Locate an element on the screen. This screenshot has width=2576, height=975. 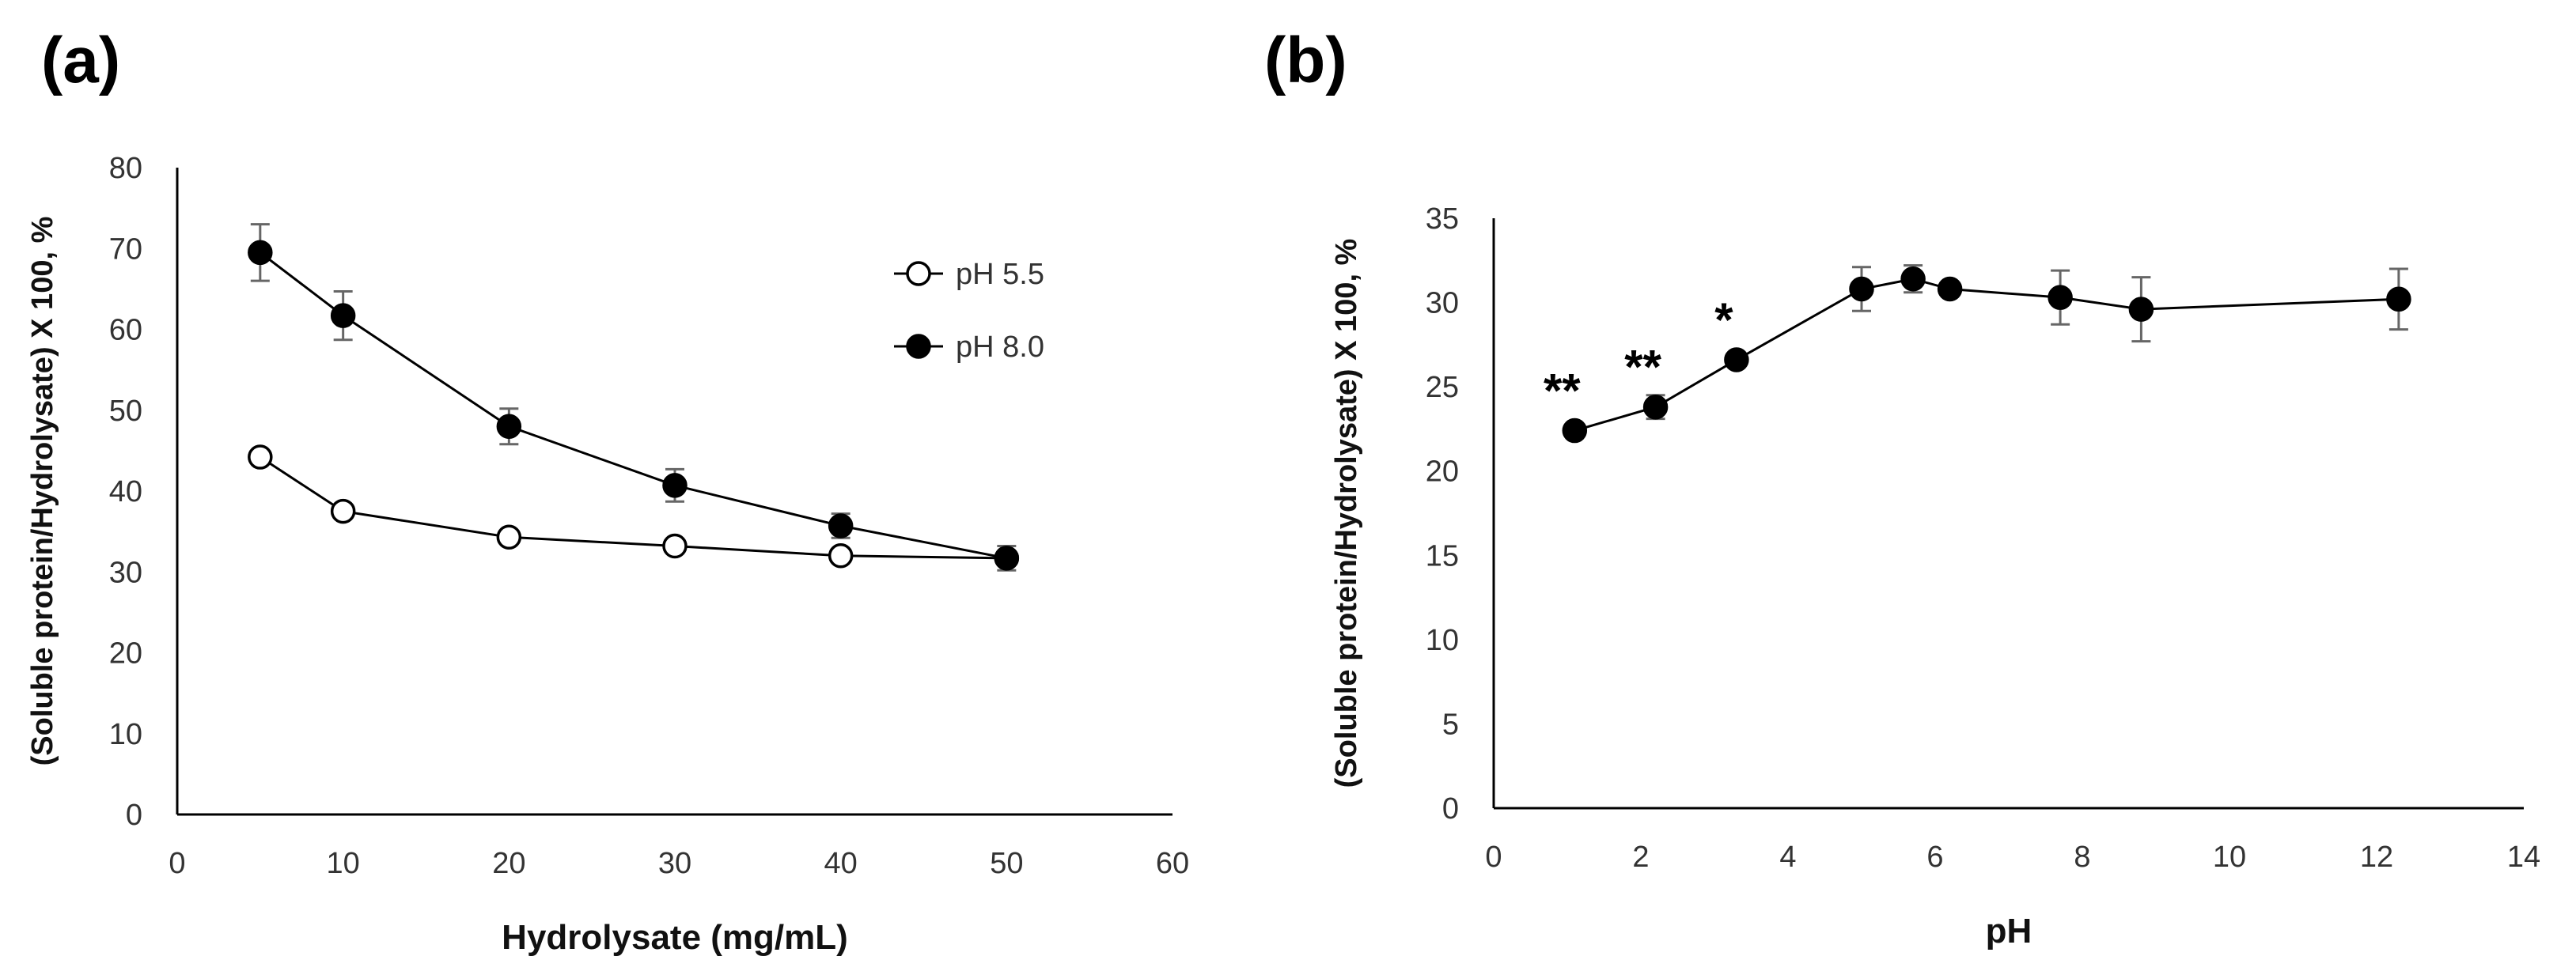
x-tick-label: 8 is located at coordinates (2082, 857).